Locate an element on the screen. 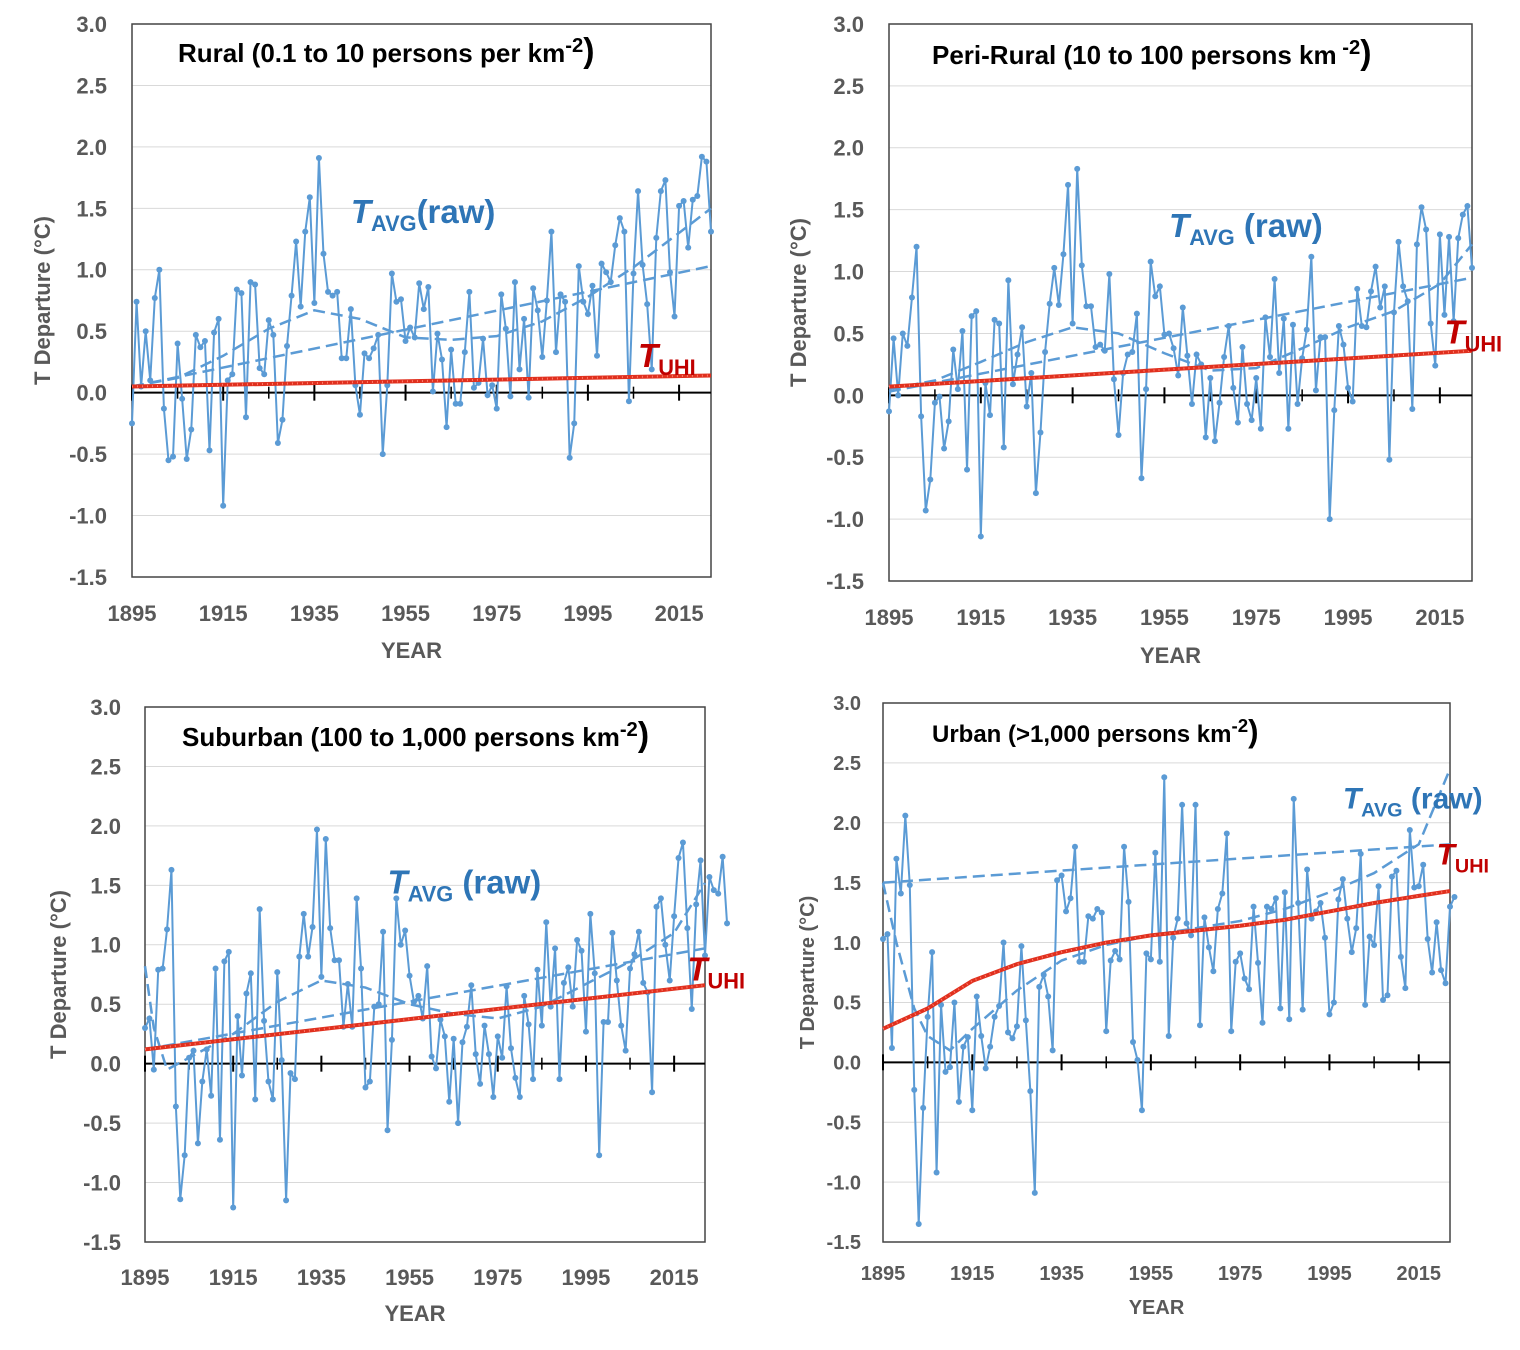  y-tick-label: 1.0 is located at coordinates (847, 944).